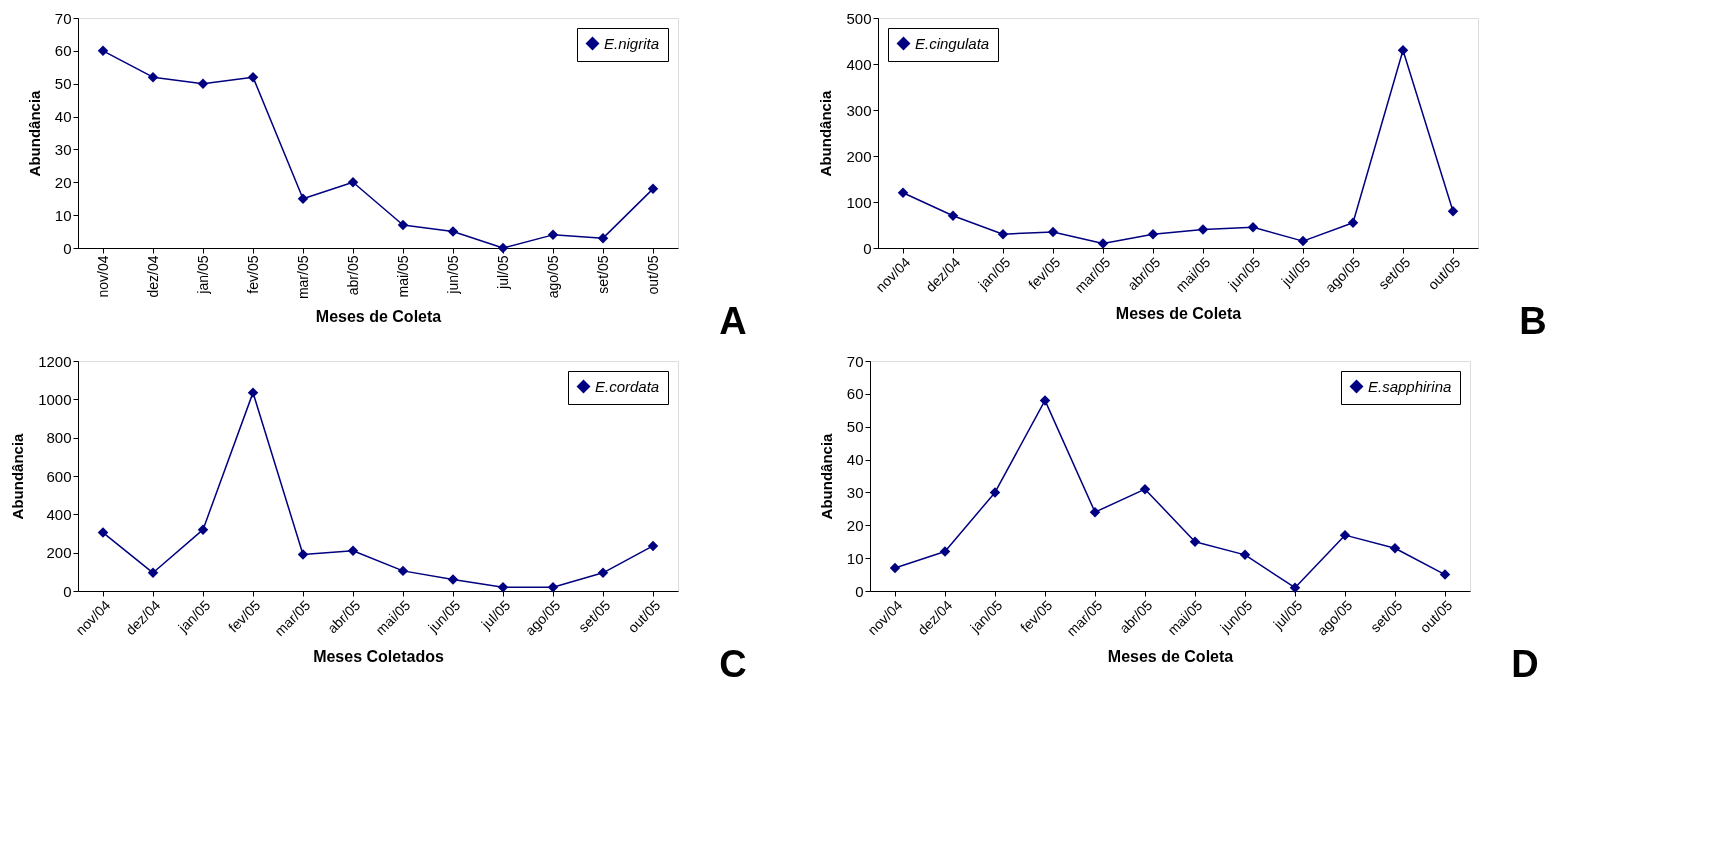 The height and width of the screenshot is (856, 1729). What do you see at coordinates (733, 321) in the screenshot?
I see `text: A` at bounding box center [733, 321].